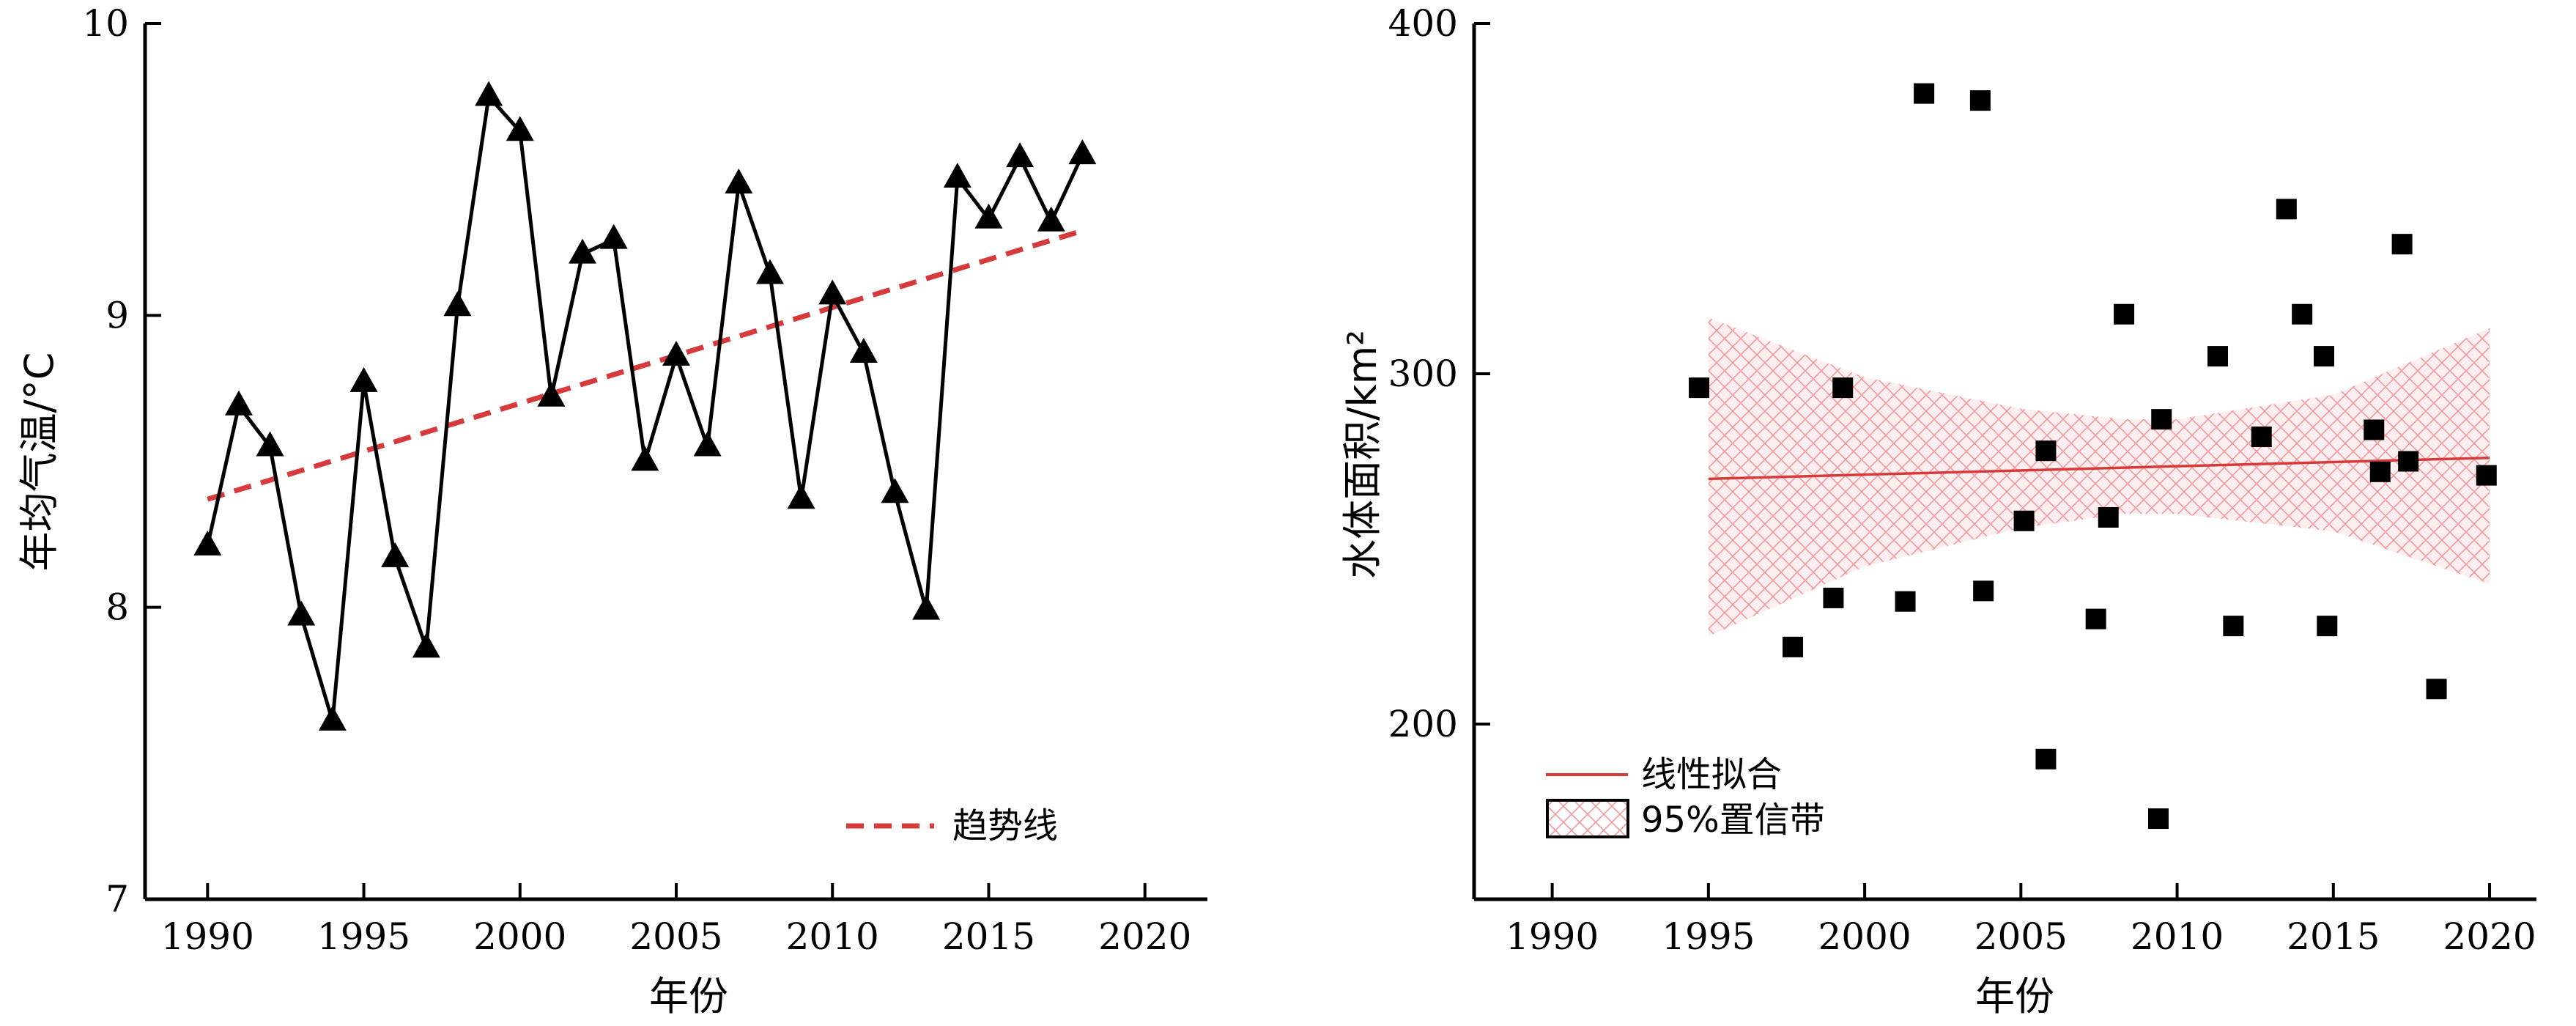 The width and height of the screenshot is (2576, 1026). Describe the element at coordinates (1587, 818) in the screenshot. I see `legend-band-swatch` at that location.